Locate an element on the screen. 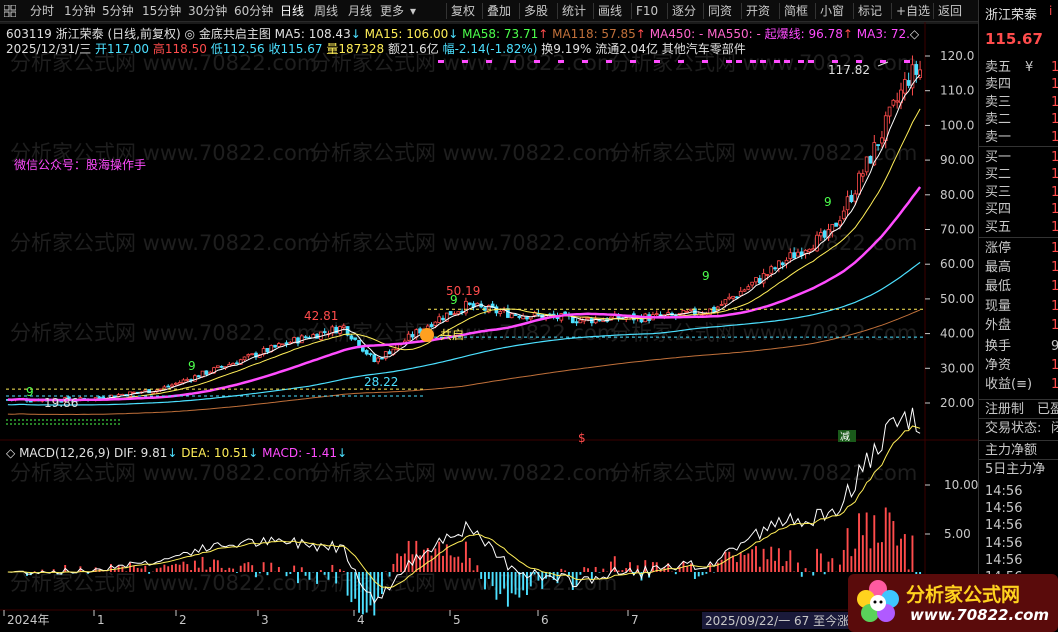 The image size is (1058, 632). info-icon: i is located at coordinates (1051, 11).